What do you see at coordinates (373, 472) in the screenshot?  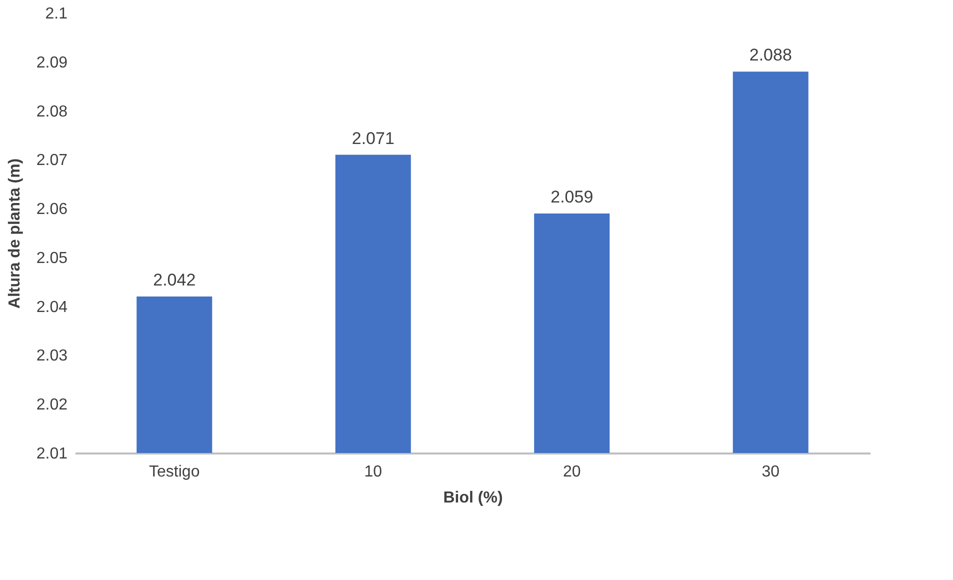 I see `x-tick-label: 10` at bounding box center [373, 472].